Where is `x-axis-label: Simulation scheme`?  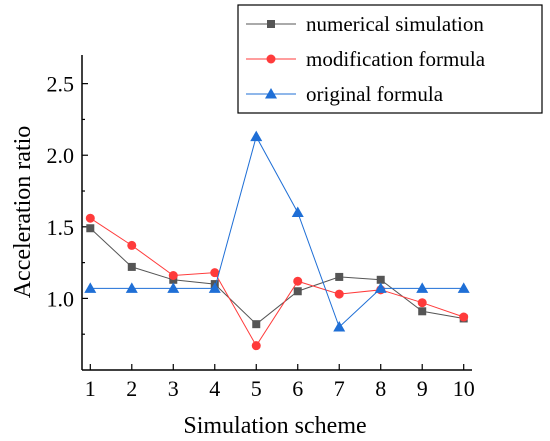 x-axis-label: Simulation scheme is located at coordinates (274, 426).